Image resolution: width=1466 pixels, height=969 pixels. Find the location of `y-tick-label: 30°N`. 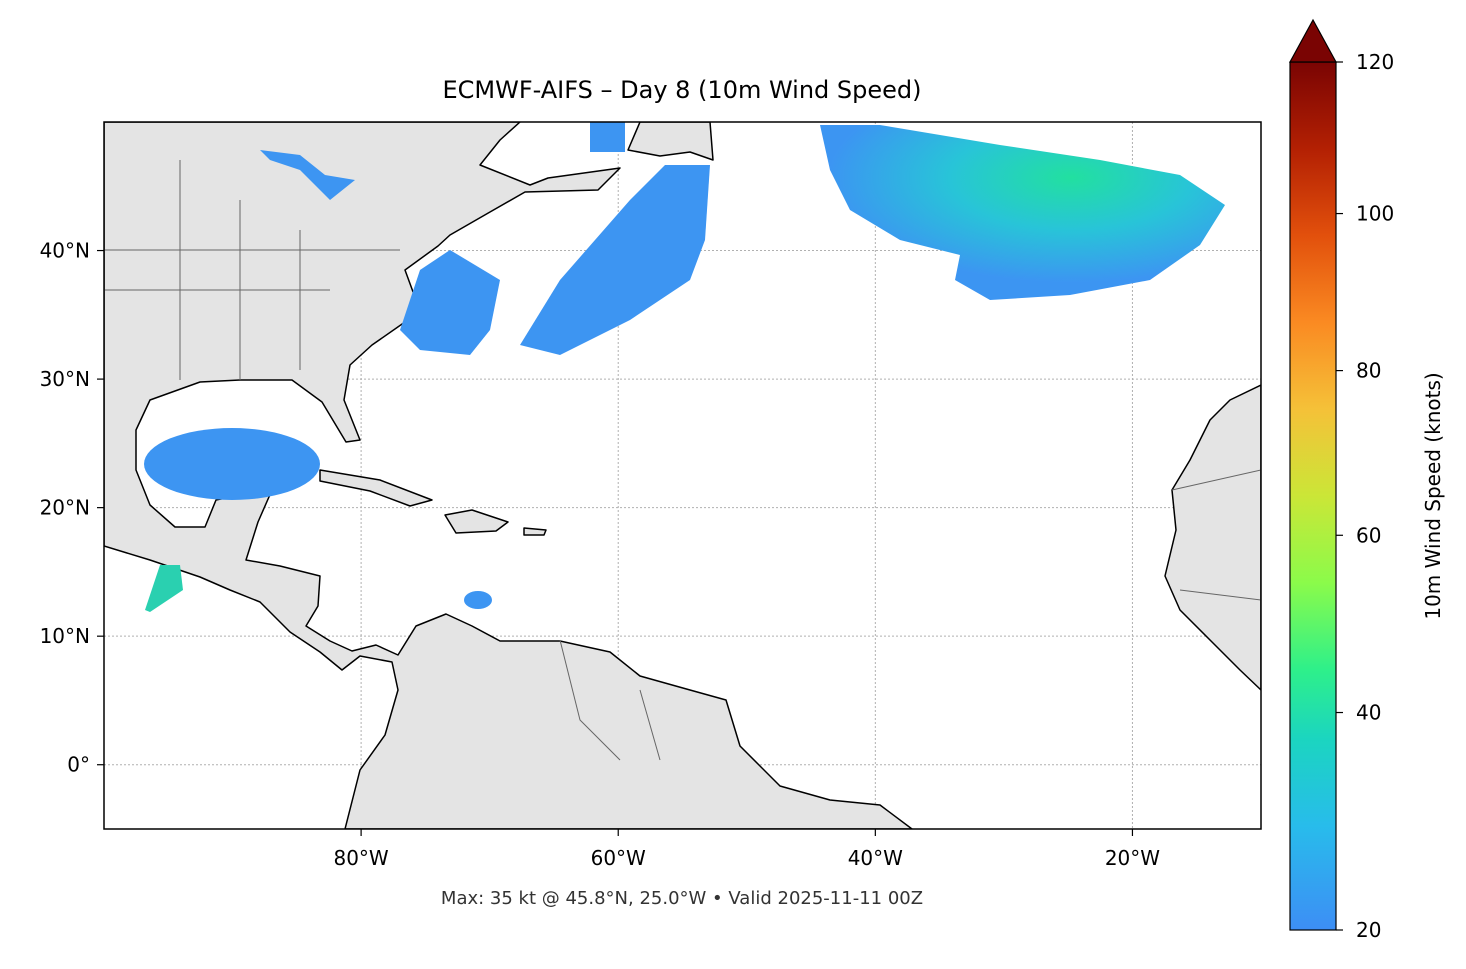

y-tick-label: 30°N is located at coordinates (65, 379).